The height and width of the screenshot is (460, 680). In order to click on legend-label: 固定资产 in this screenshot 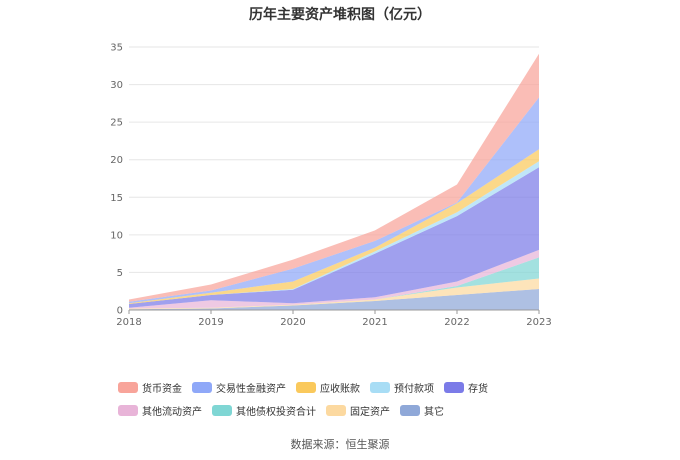, I will do `click(370, 412)`.